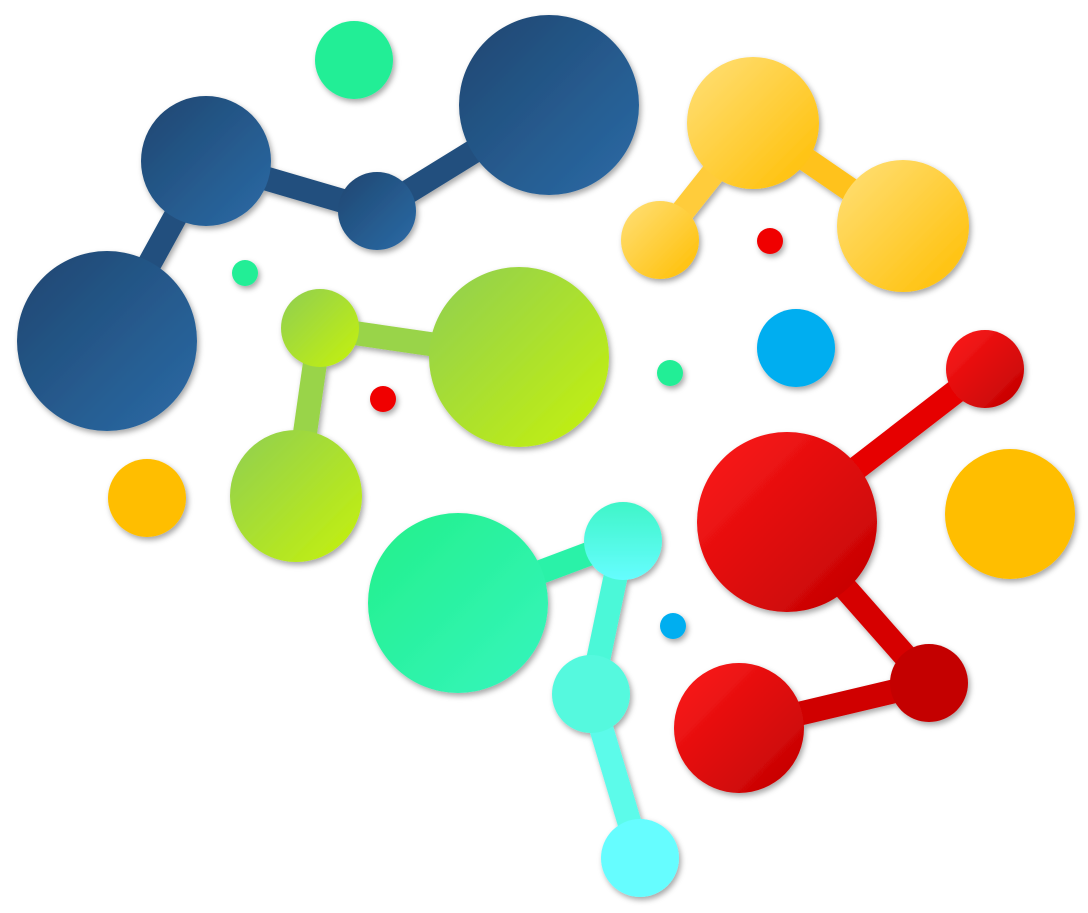  I want to click on lime-node-bottom, so click(296, 496).